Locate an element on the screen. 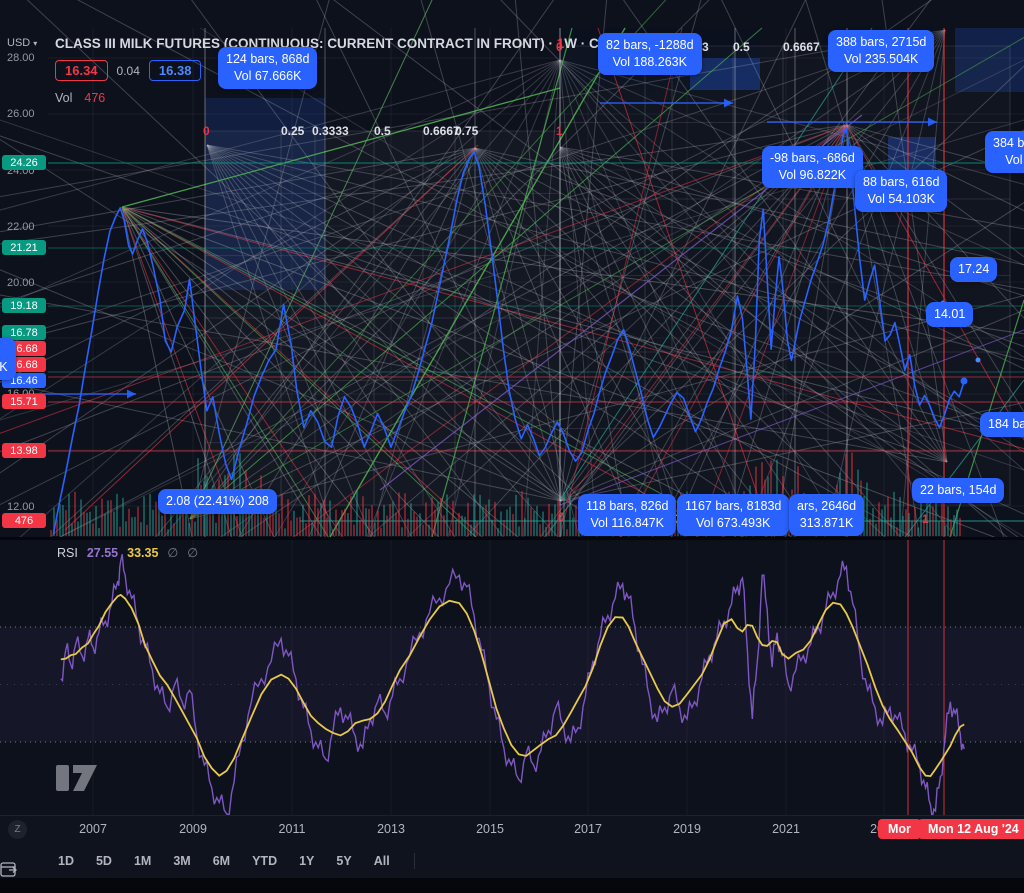  rsi-header: RSI 27.55 33.35 ∅ ∅ is located at coordinates (127, 553).